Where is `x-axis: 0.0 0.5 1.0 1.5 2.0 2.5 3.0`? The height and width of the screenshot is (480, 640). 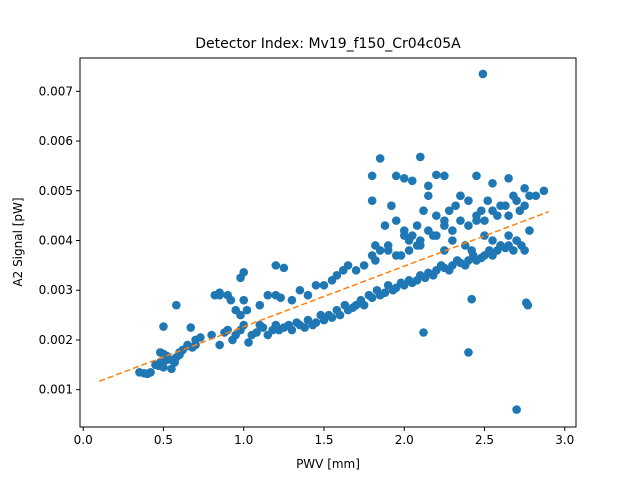
x-axis: 0.0 0.5 1.0 1.5 2.0 2.5 3.0 is located at coordinates (324, 437).